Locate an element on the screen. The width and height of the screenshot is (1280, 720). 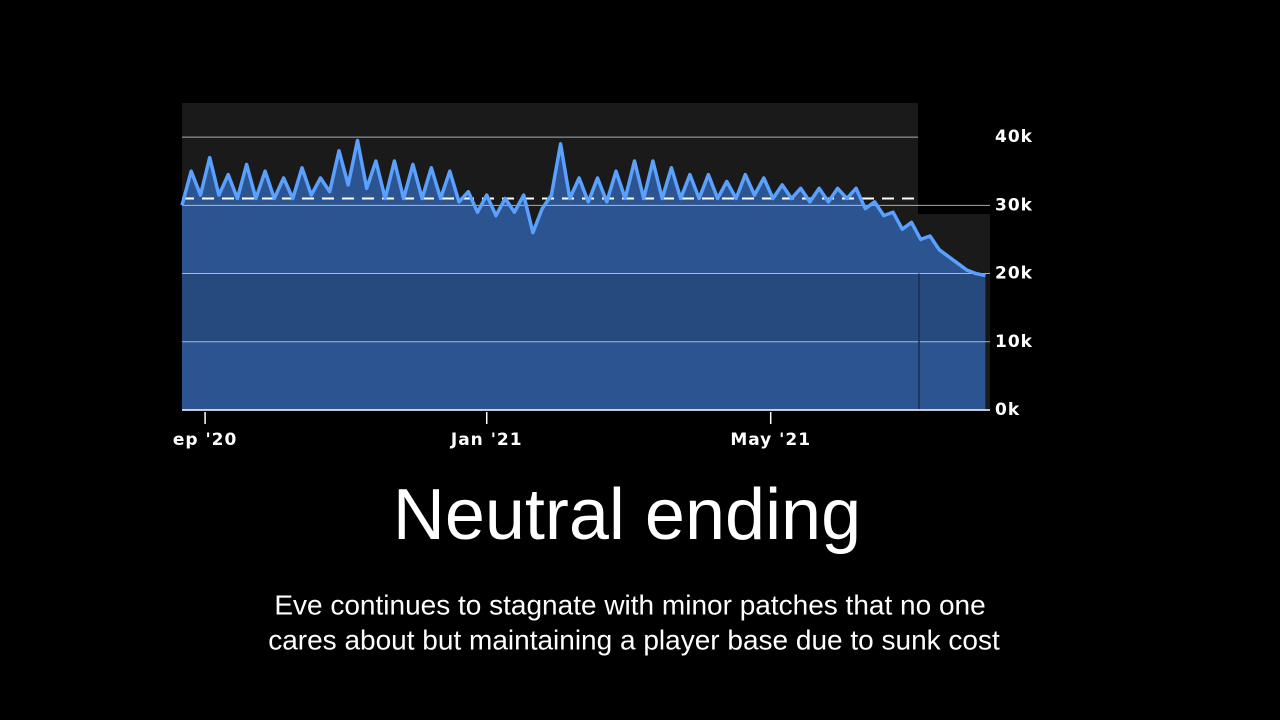
line is located at coordinates (583, 208).